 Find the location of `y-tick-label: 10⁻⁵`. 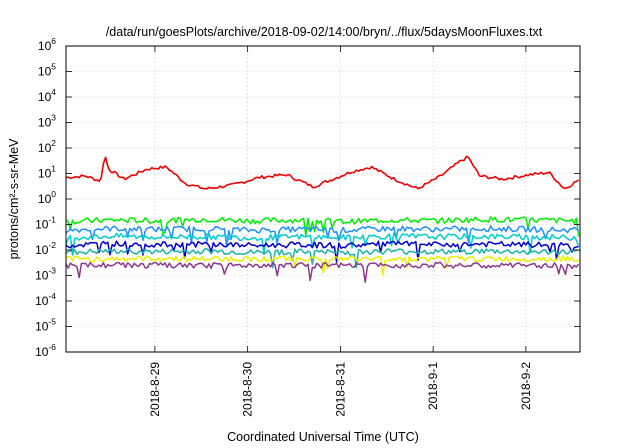

y-tick-label: 10⁻⁵ is located at coordinates (45, 325).